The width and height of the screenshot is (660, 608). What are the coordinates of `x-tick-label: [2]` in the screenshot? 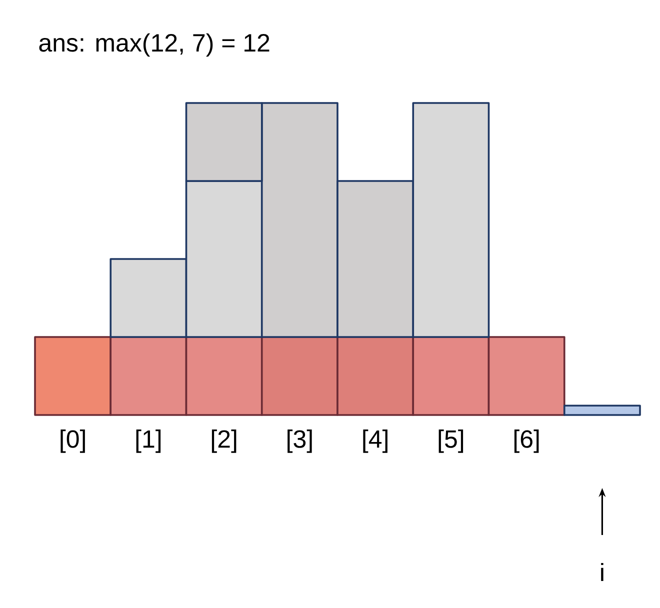 It's located at (224, 441).